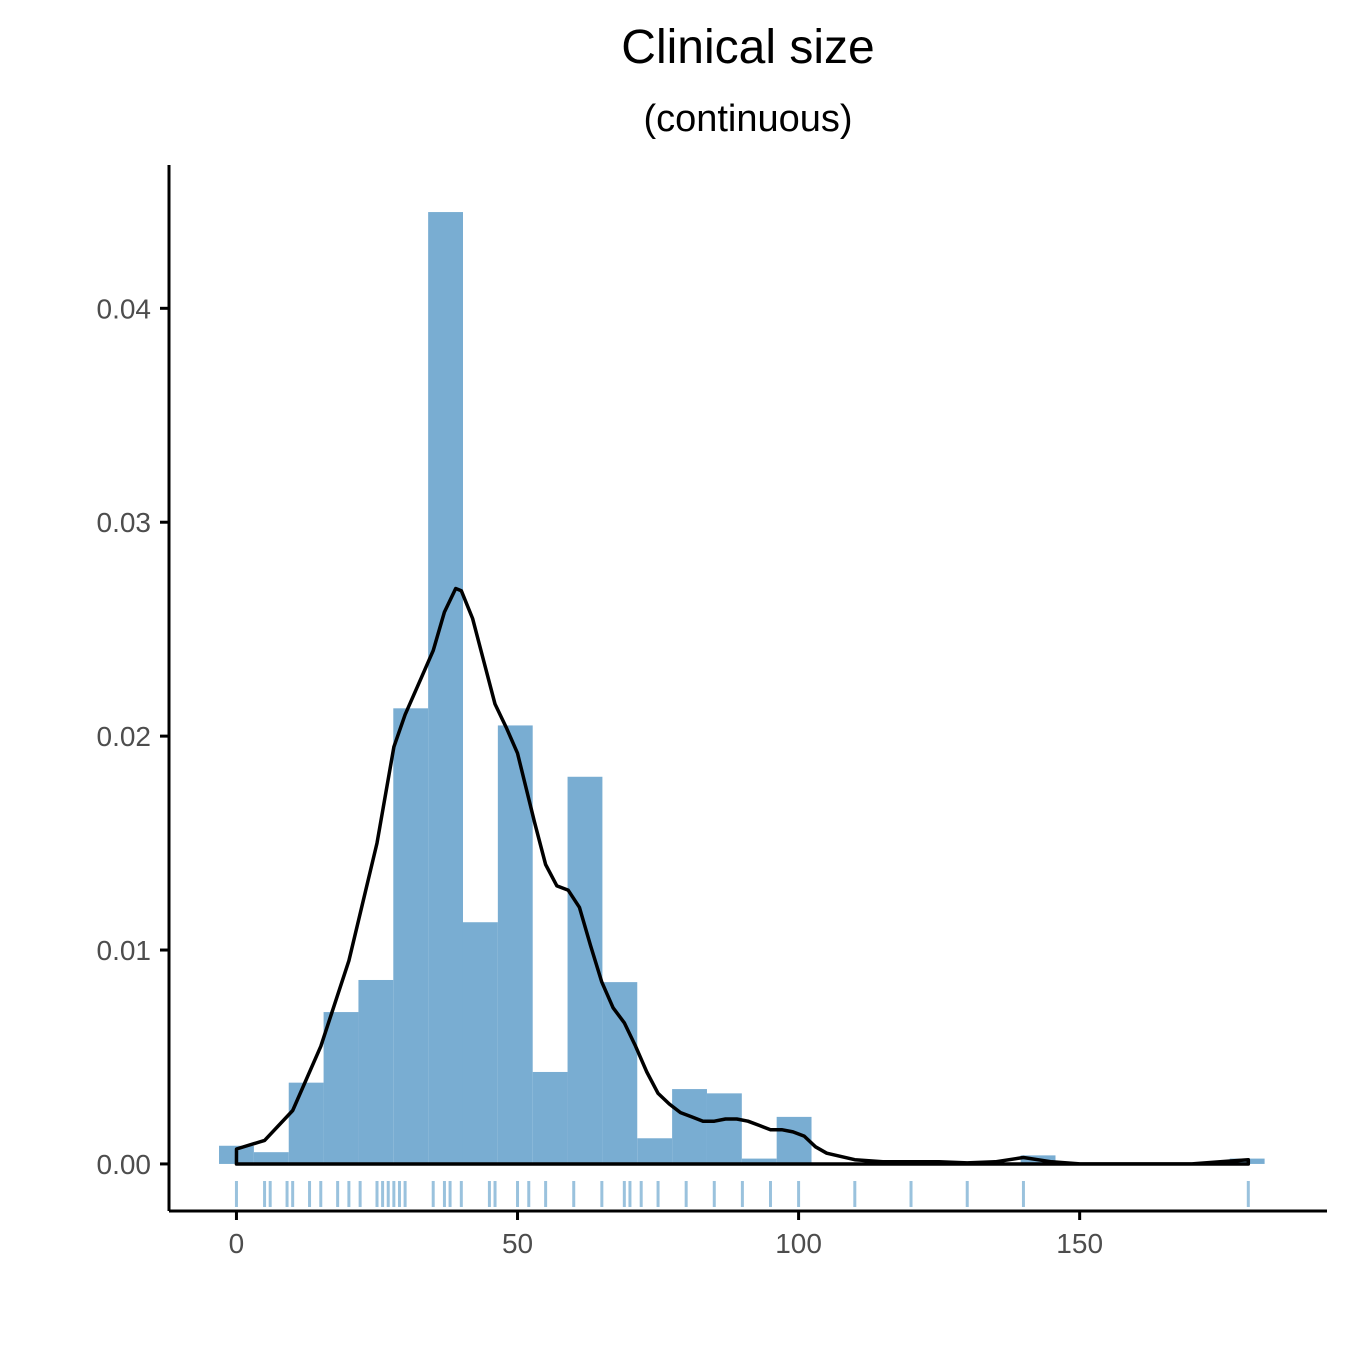  What do you see at coordinates (666, 1235) in the screenshot?
I see `x-axis-ticks: 0 50 100 150` at bounding box center [666, 1235].